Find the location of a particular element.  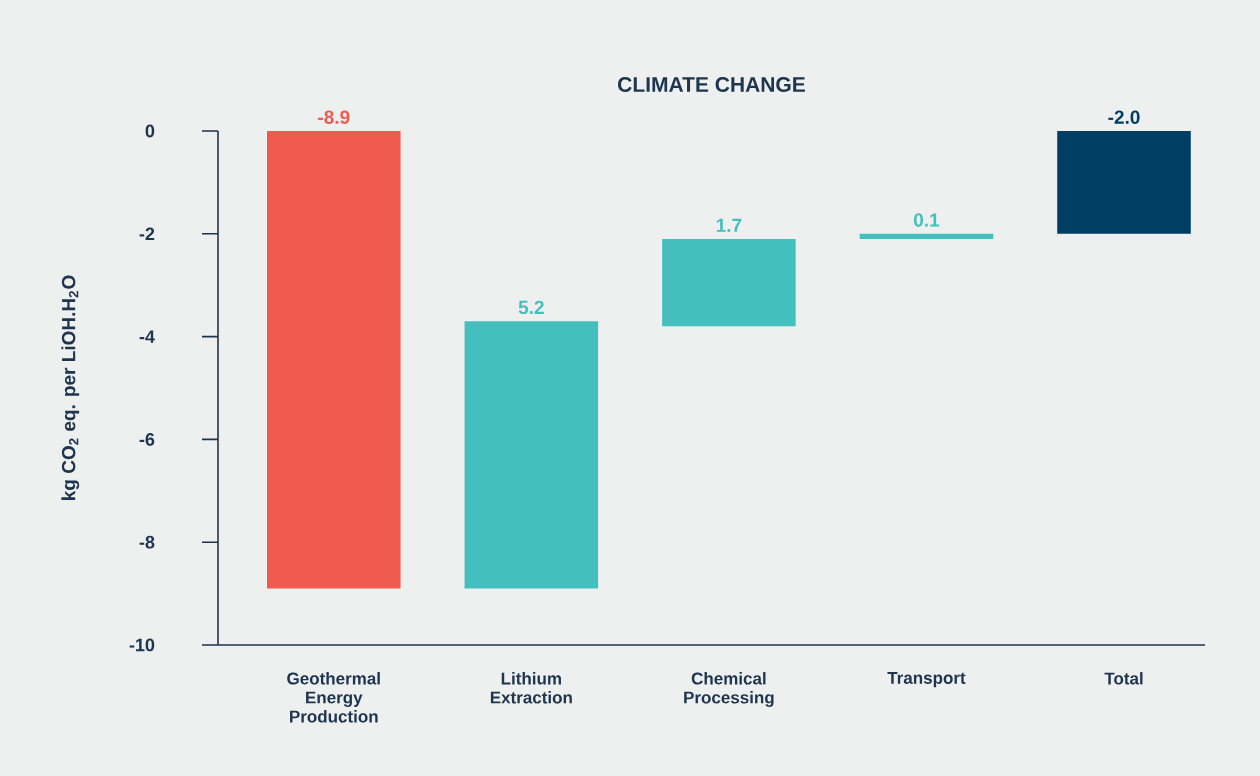

x-tick-label: Geothermal Energy Production is located at coordinates (333, 697).